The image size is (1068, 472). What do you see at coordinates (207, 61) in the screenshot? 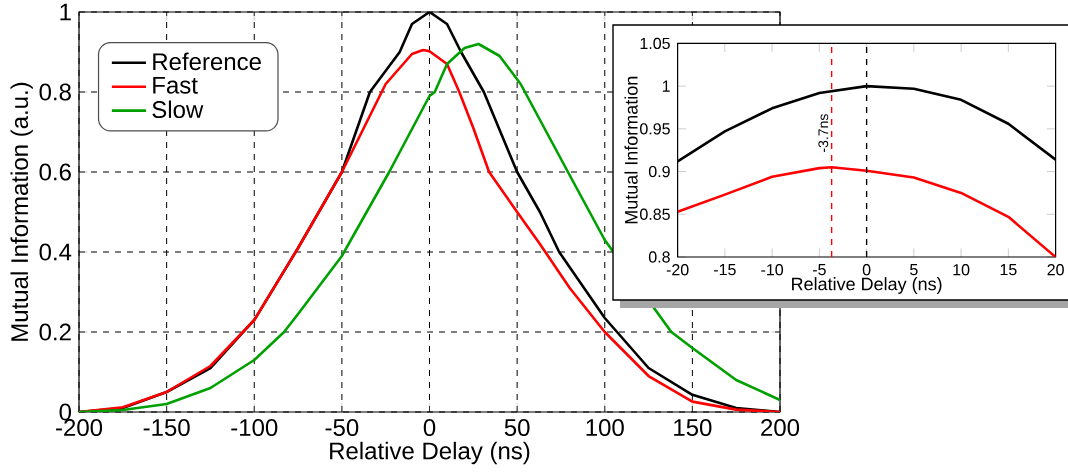
I see `legend-label: Reference` at bounding box center [207, 61].